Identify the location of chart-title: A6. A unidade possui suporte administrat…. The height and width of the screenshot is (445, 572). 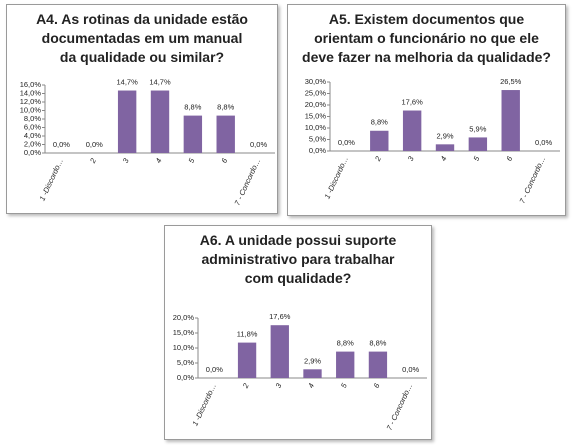
(298, 259).